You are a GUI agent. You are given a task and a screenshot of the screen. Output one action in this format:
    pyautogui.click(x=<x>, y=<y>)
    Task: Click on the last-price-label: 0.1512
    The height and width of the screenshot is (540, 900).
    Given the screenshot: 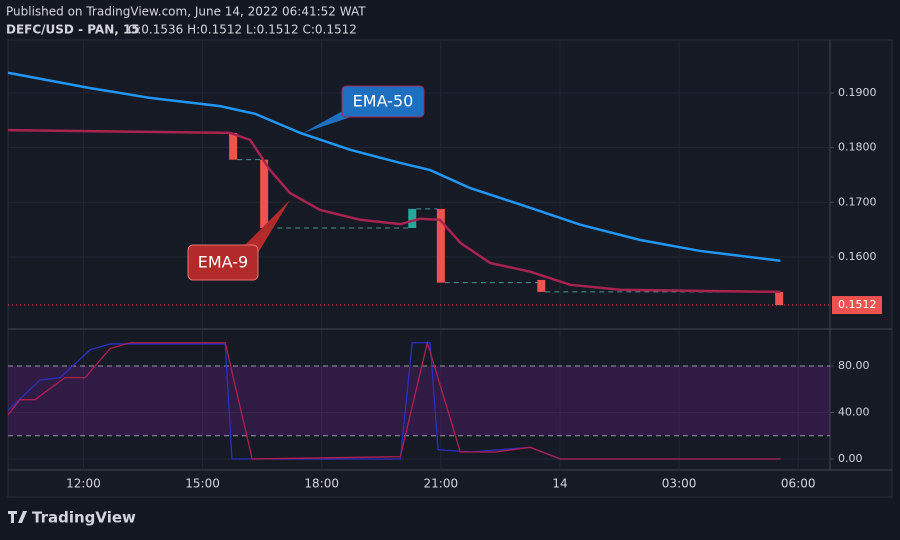 What is the action you would take?
    pyautogui.click(x=857, y=304)
    